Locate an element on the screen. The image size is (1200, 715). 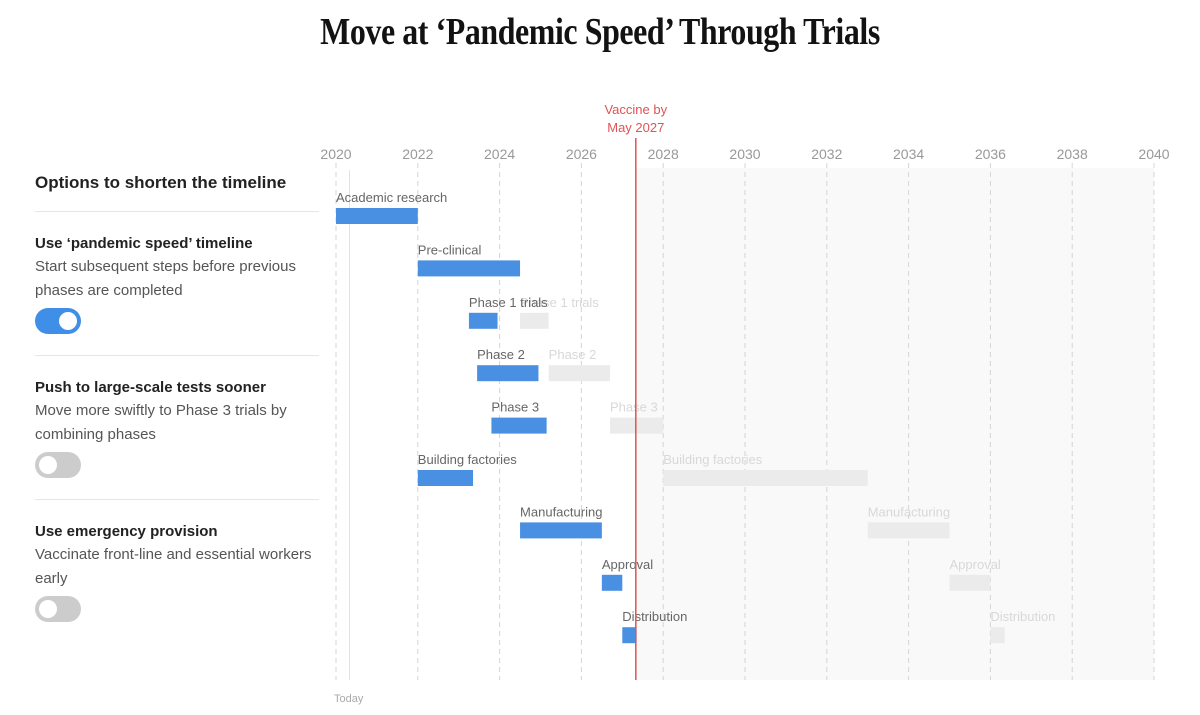
tick-label: 2034 is located at coordinates (908, 154).